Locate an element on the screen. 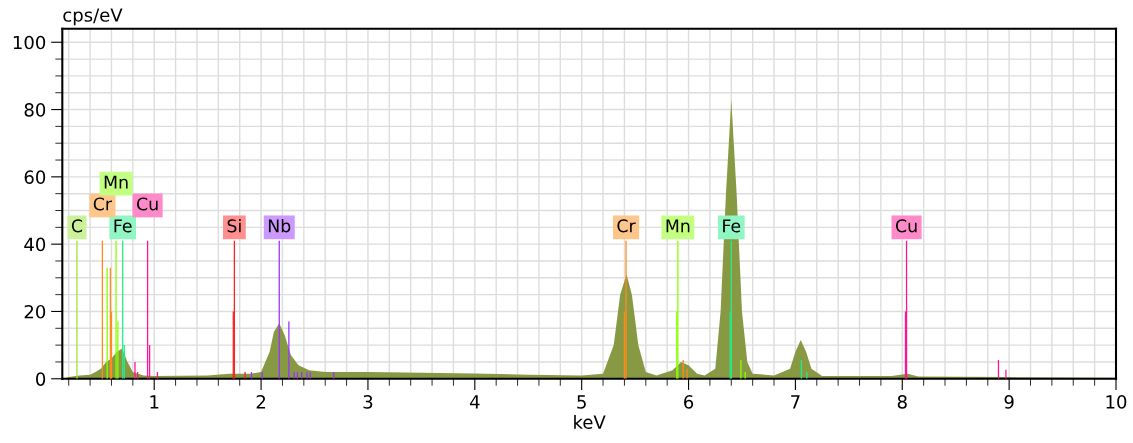 This screenshot has width=1133, height=443. x-tick-label: 3 is located at coordinates (368, 402).